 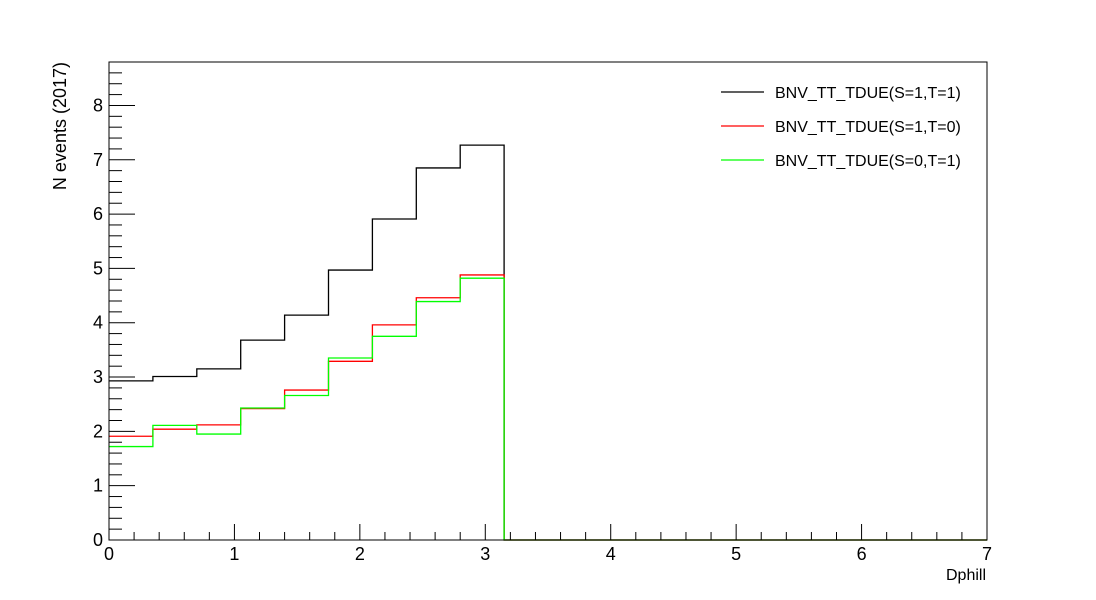 What do you see at coordinates (868, 161) in the screenshot?
I see `legend-label-3: BNV_TT_TDUE(S=0,T=1)` at bounding box center [868, 161].